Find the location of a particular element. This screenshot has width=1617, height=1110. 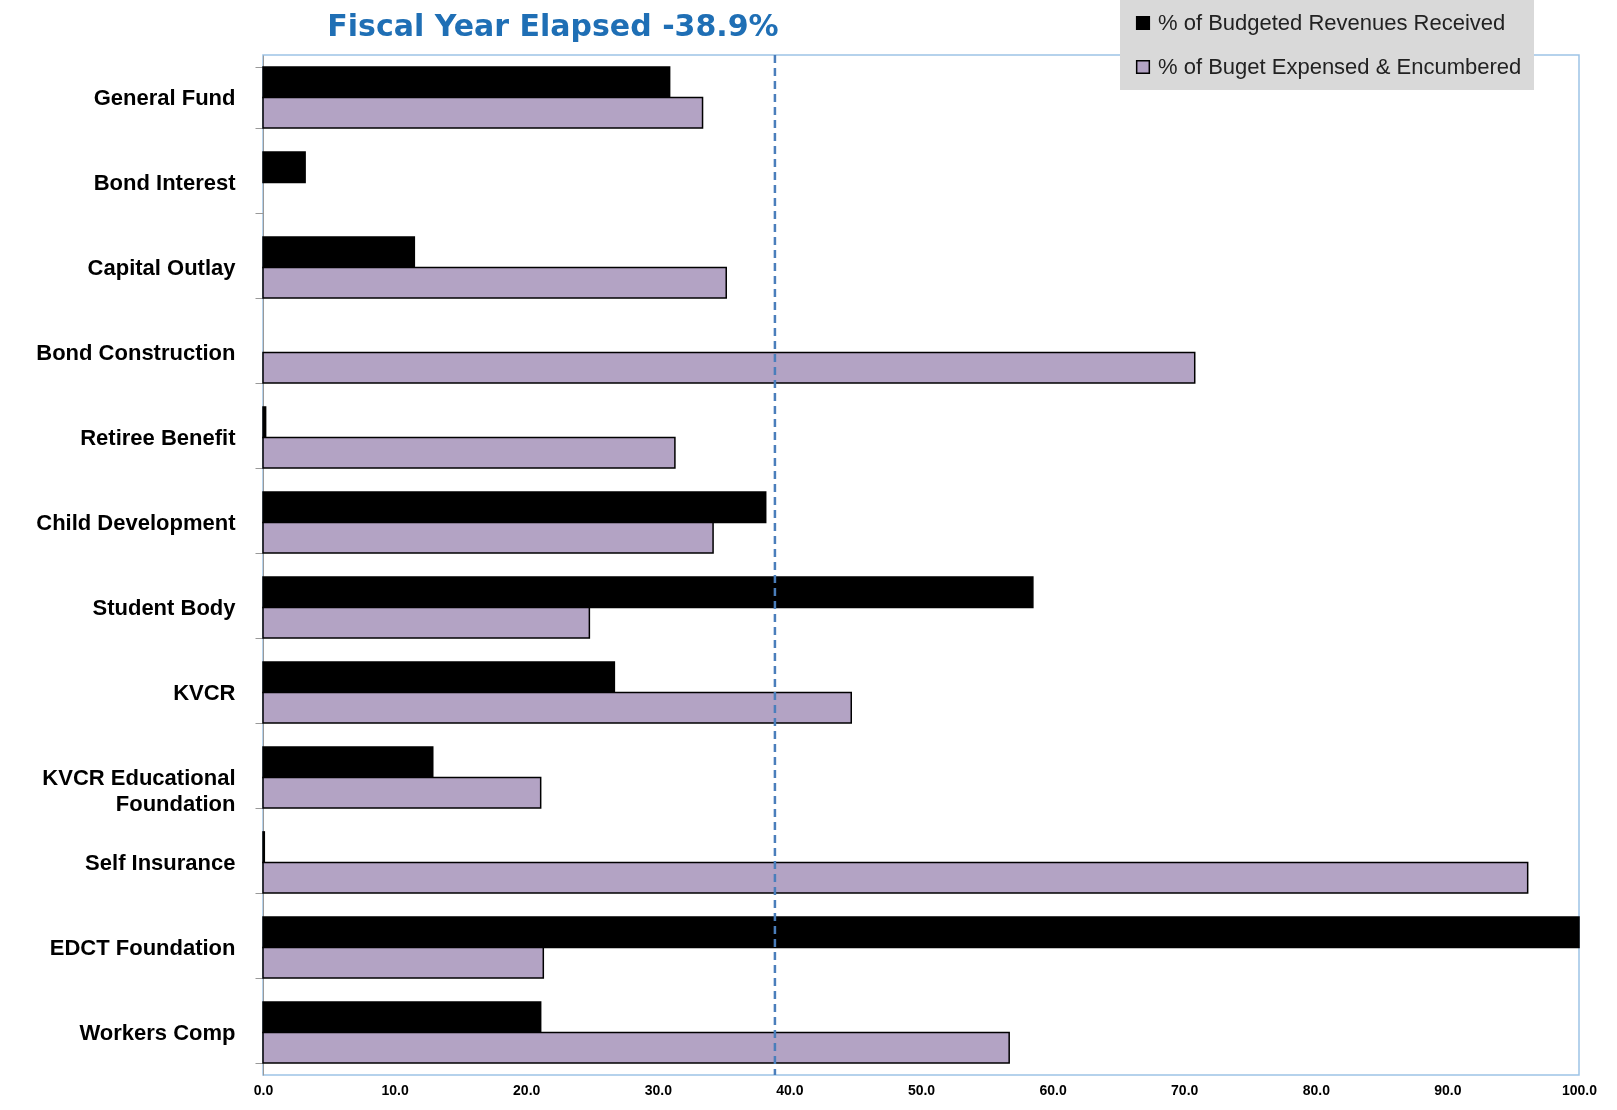

y-tick-label: Bond Construction is located at coordinates (136, 352).